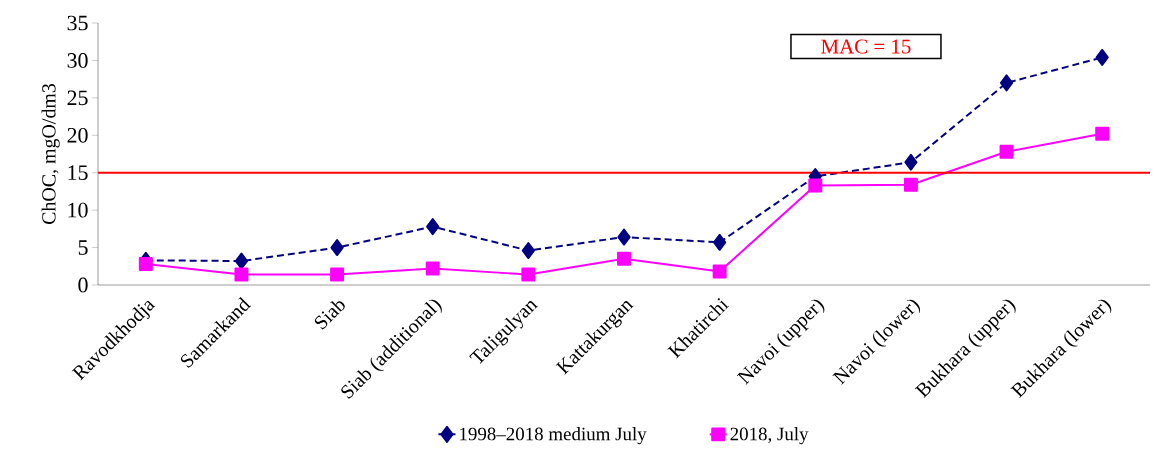 The height and width of the screenshot is (463, 1153). Describe the element at coordinates (83, 285) in the screenshot. I see `y-tick-label: 0` at that location.